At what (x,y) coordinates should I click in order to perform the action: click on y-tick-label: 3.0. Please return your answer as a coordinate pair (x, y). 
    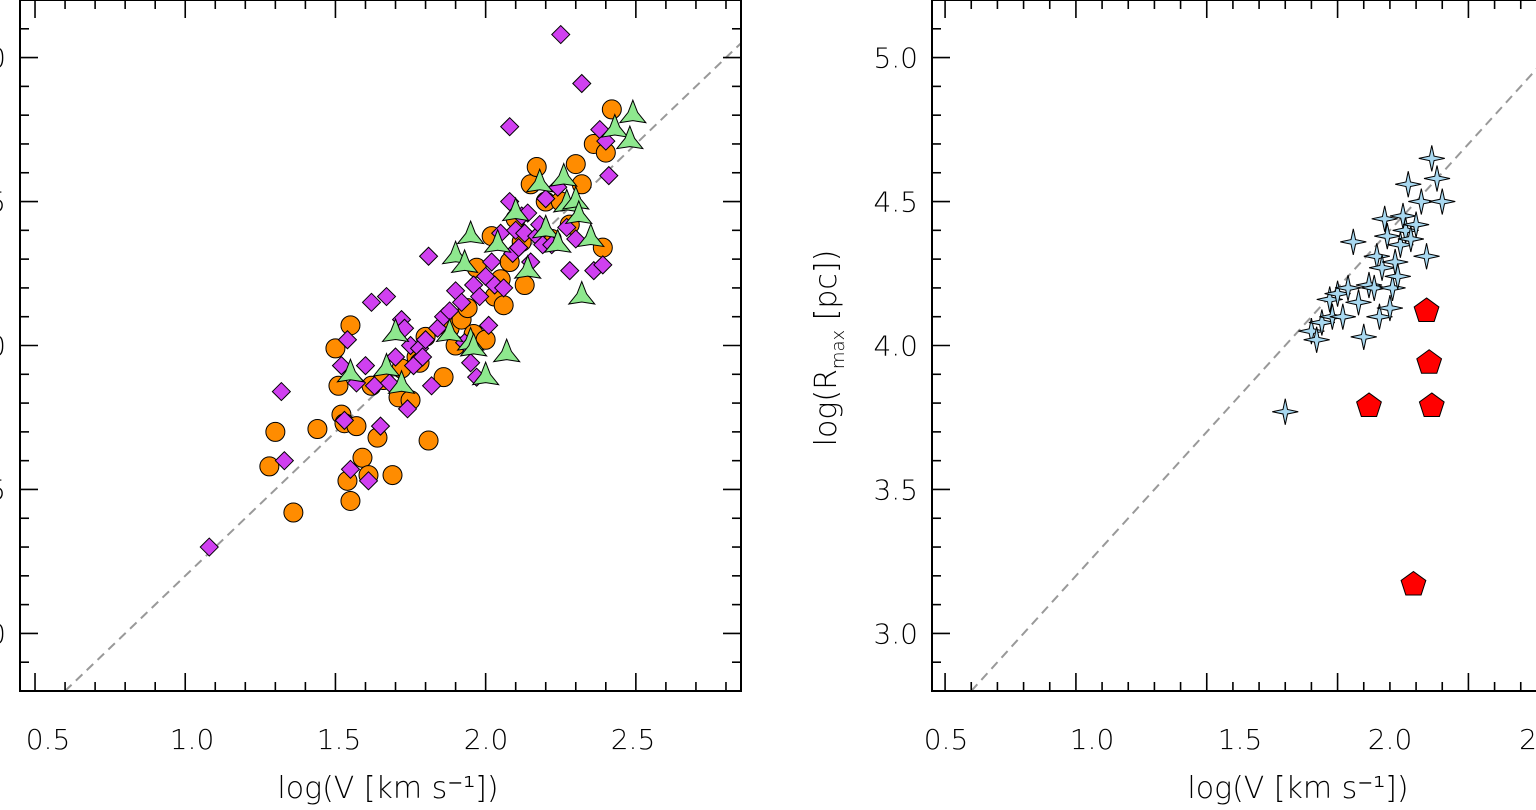
    Looking at the image, I should click on (895, 633).